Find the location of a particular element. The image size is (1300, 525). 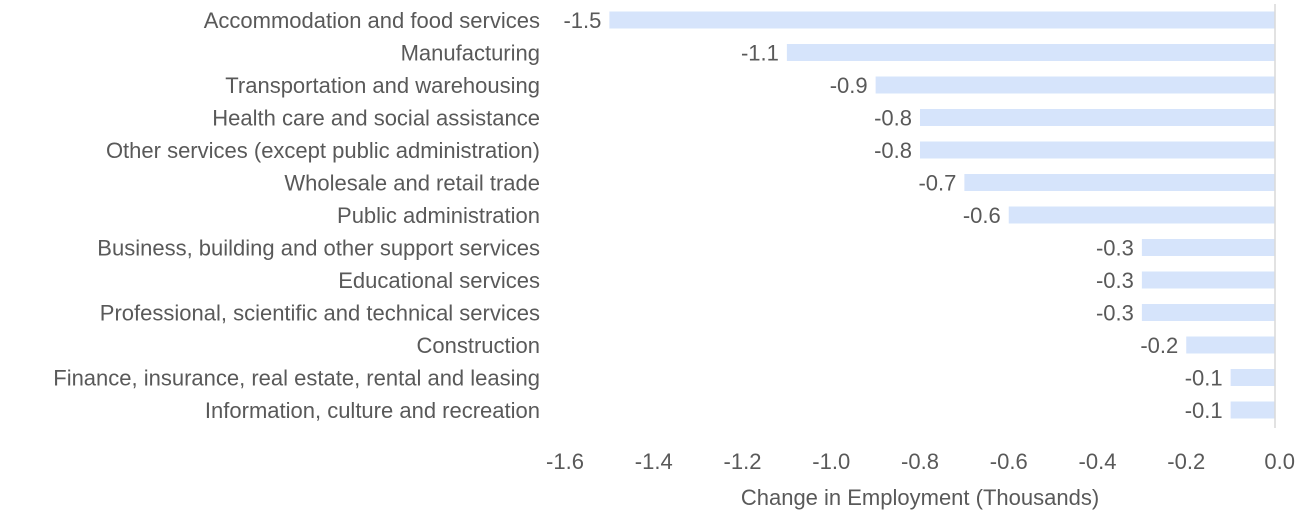

data-label: -0.2 is located at coordinates (1159, 345).